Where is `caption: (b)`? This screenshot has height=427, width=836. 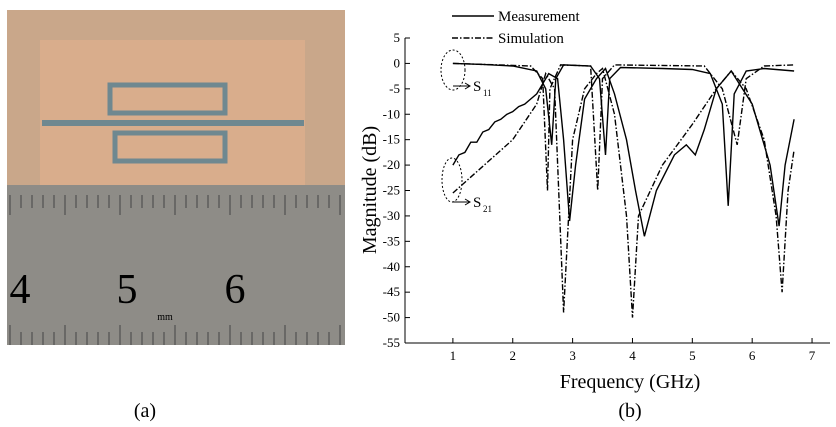 caption: (b) is located at coordinates (629, 411).